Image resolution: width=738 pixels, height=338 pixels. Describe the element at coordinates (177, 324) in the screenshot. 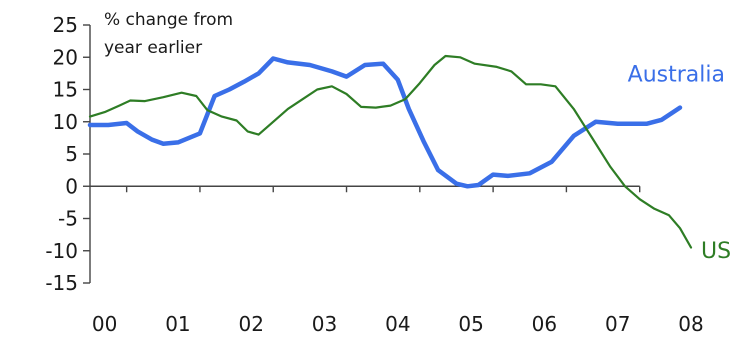

I see `x-tick-label: 01` at that location.